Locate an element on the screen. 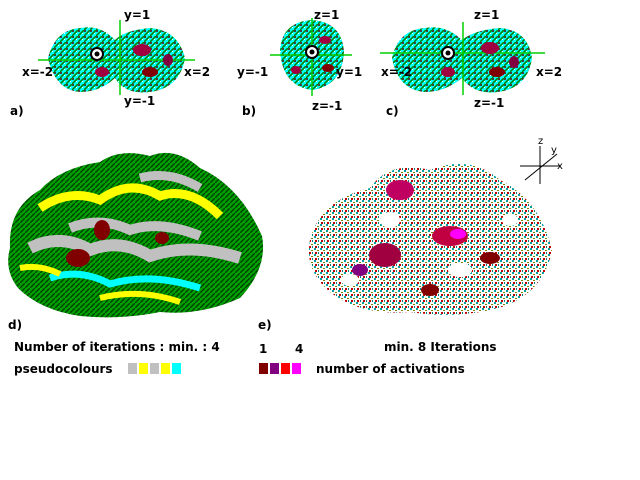  axes-gizmo-y: y is located at coordinates (554, 150).